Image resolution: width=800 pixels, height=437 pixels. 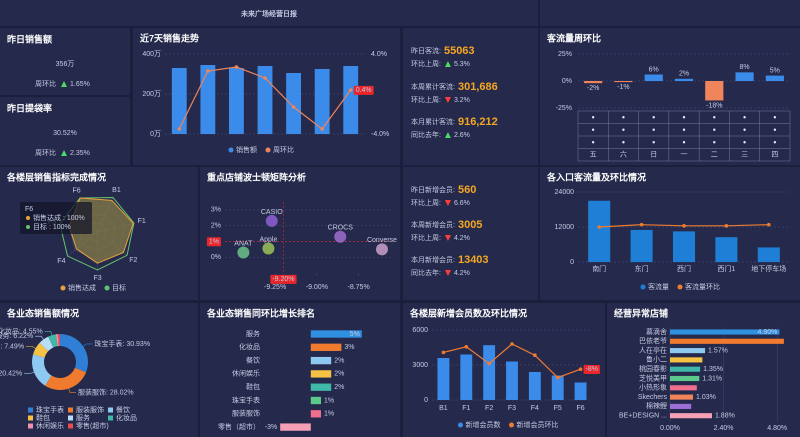 What do you see at coordinates (565, 54) in the screenshot?
I see `y-tick-label: 25%` at bounding box center [565, 54].